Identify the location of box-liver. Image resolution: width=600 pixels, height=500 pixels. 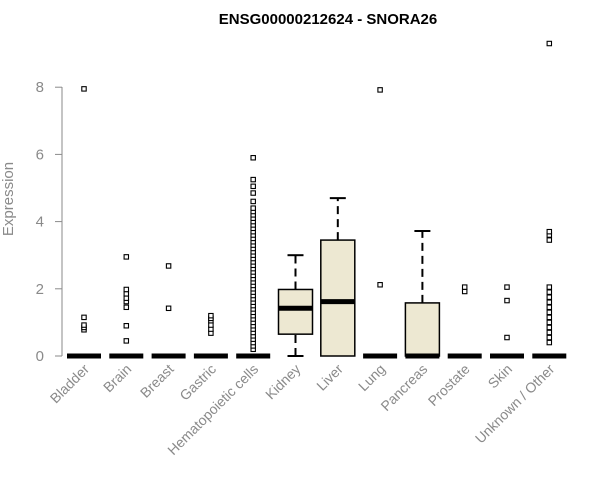
(338, 277).